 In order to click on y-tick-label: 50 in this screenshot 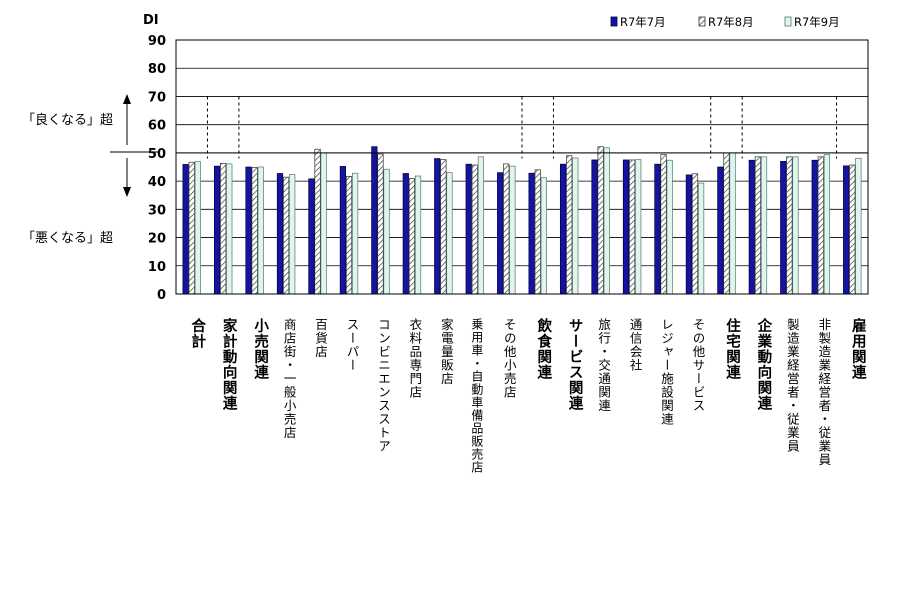, I will do `click(157, 154)`.